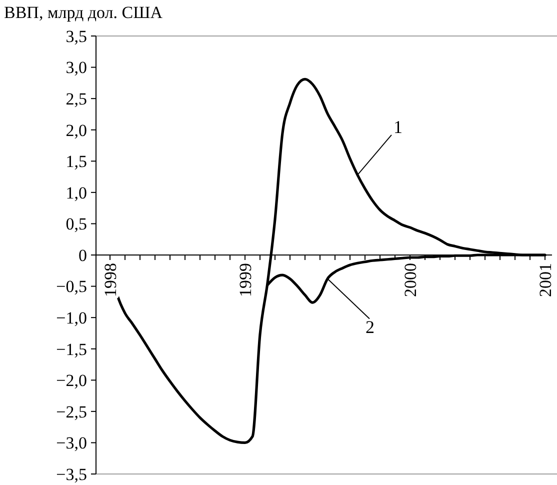  Describe the element at coordinates (71, 443) in the screenshot. I see `y-tick-label: −3,0` at that location.